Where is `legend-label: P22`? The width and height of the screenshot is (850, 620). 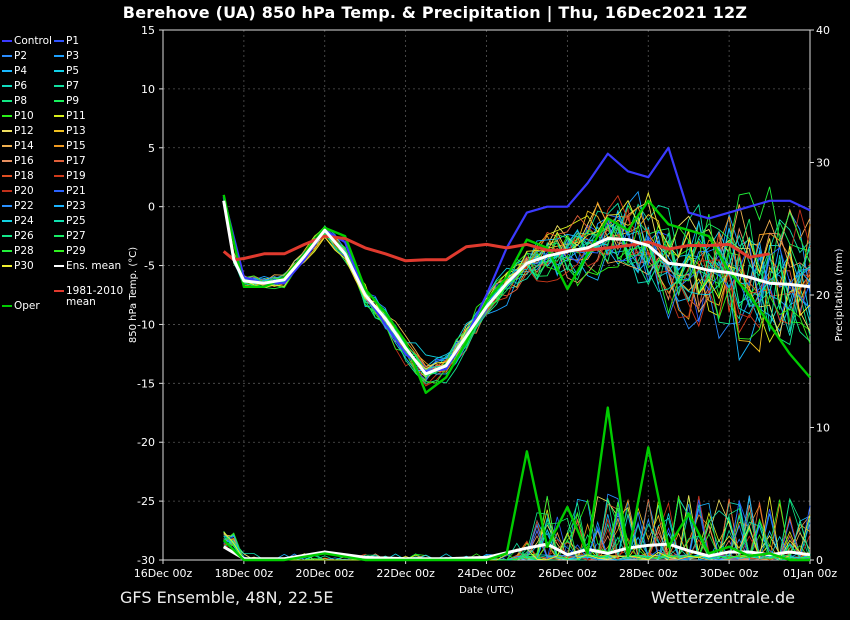 legend-label: P22 is located at coordinates (24, 206).